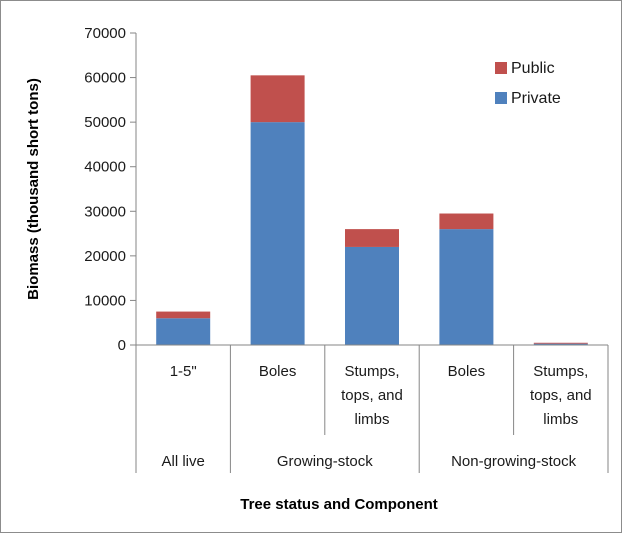  What do you see at coordinates (536, 98) in the screenshot?
I see `legend-label-private: Private` at bounding box center [536, 98].